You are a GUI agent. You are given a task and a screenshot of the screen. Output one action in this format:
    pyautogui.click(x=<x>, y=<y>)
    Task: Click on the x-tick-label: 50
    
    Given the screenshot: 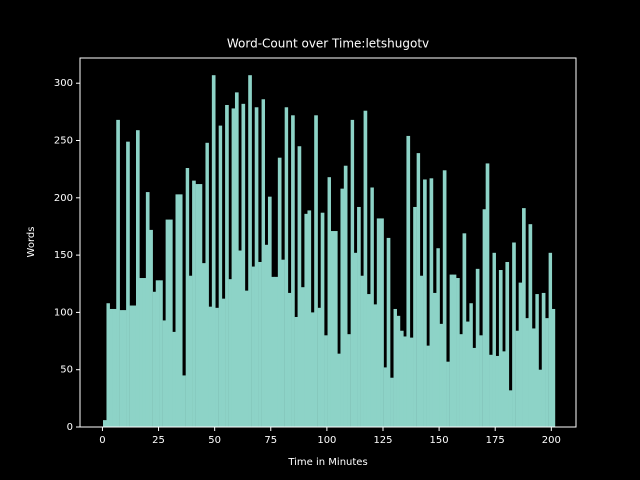 What is the action you would take?
    pyautogui.click(x=214, y=440)
    